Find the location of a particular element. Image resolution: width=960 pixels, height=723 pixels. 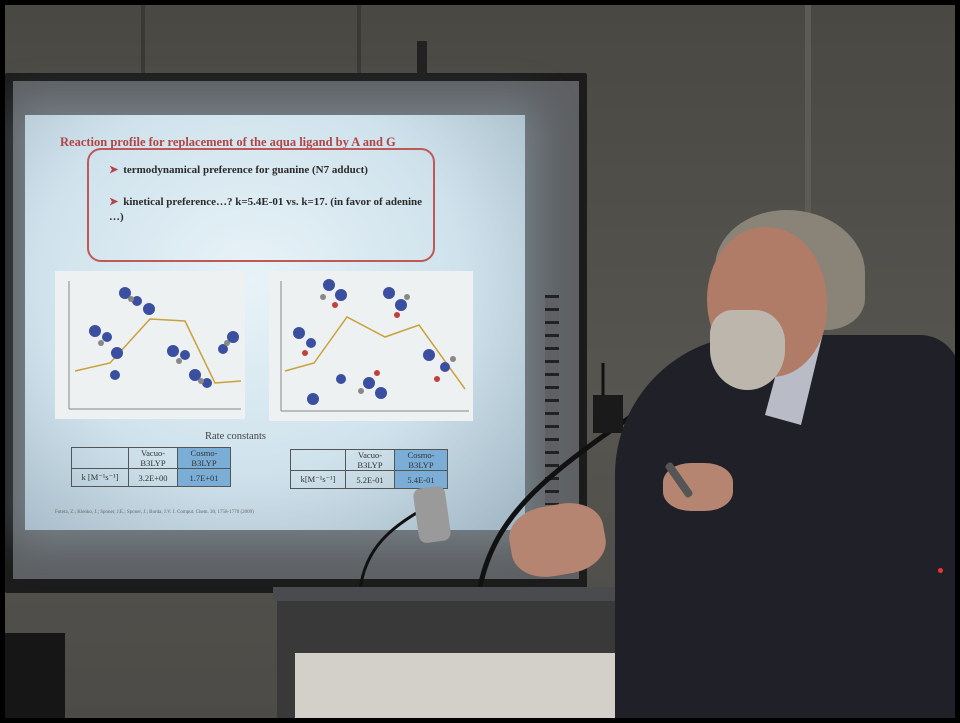

rate-constants-caption: Rate constants is located at coordinates (235, 436).